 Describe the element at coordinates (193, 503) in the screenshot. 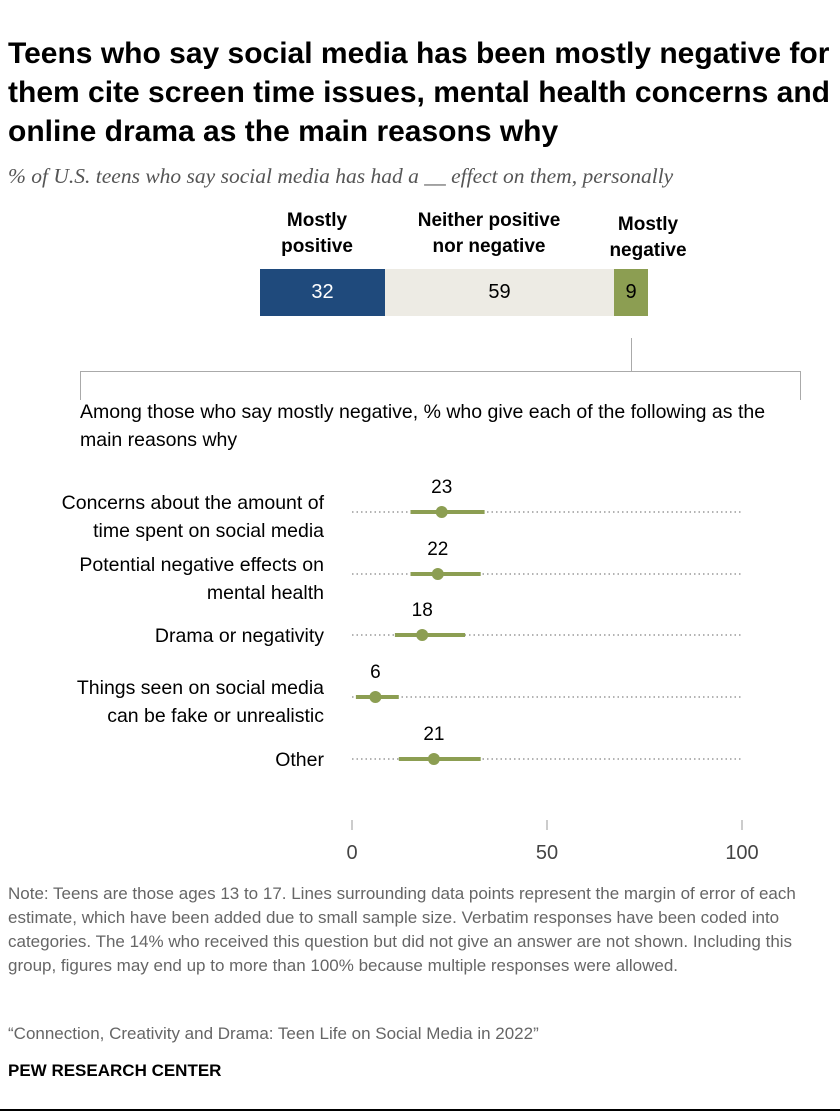

I see `category-label: Concerns about the amount of` at that location.